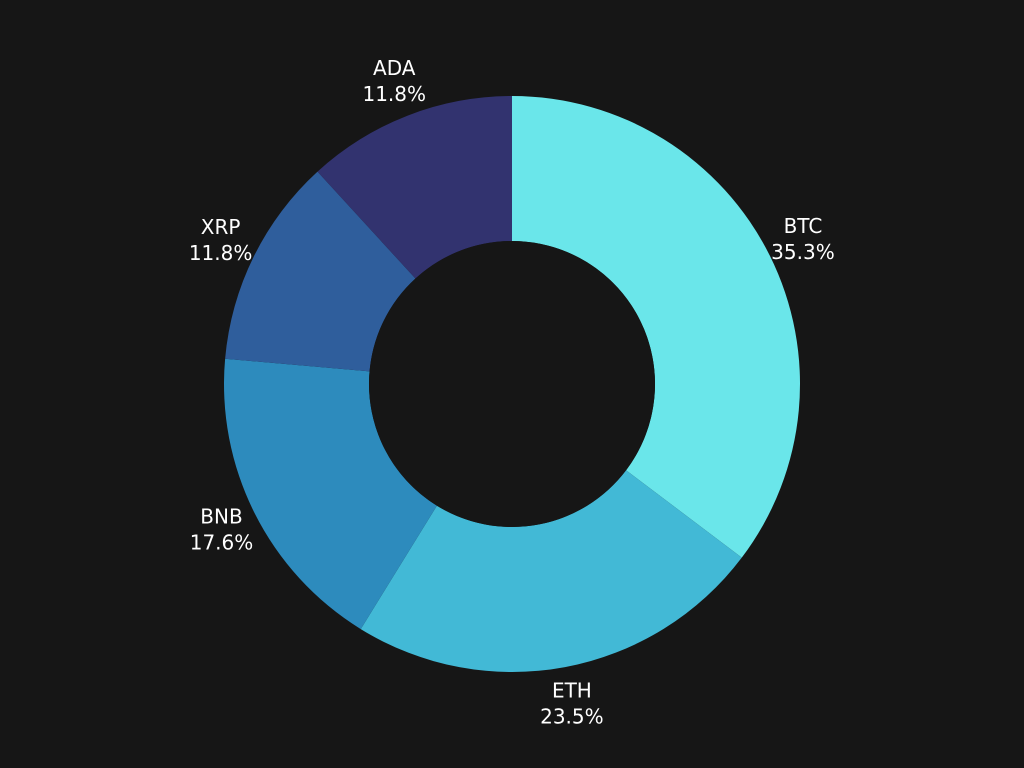  Describe the element at coordinates (221, 227) in the screenshot. I see `slice-label-xrp: XRP` at that location.